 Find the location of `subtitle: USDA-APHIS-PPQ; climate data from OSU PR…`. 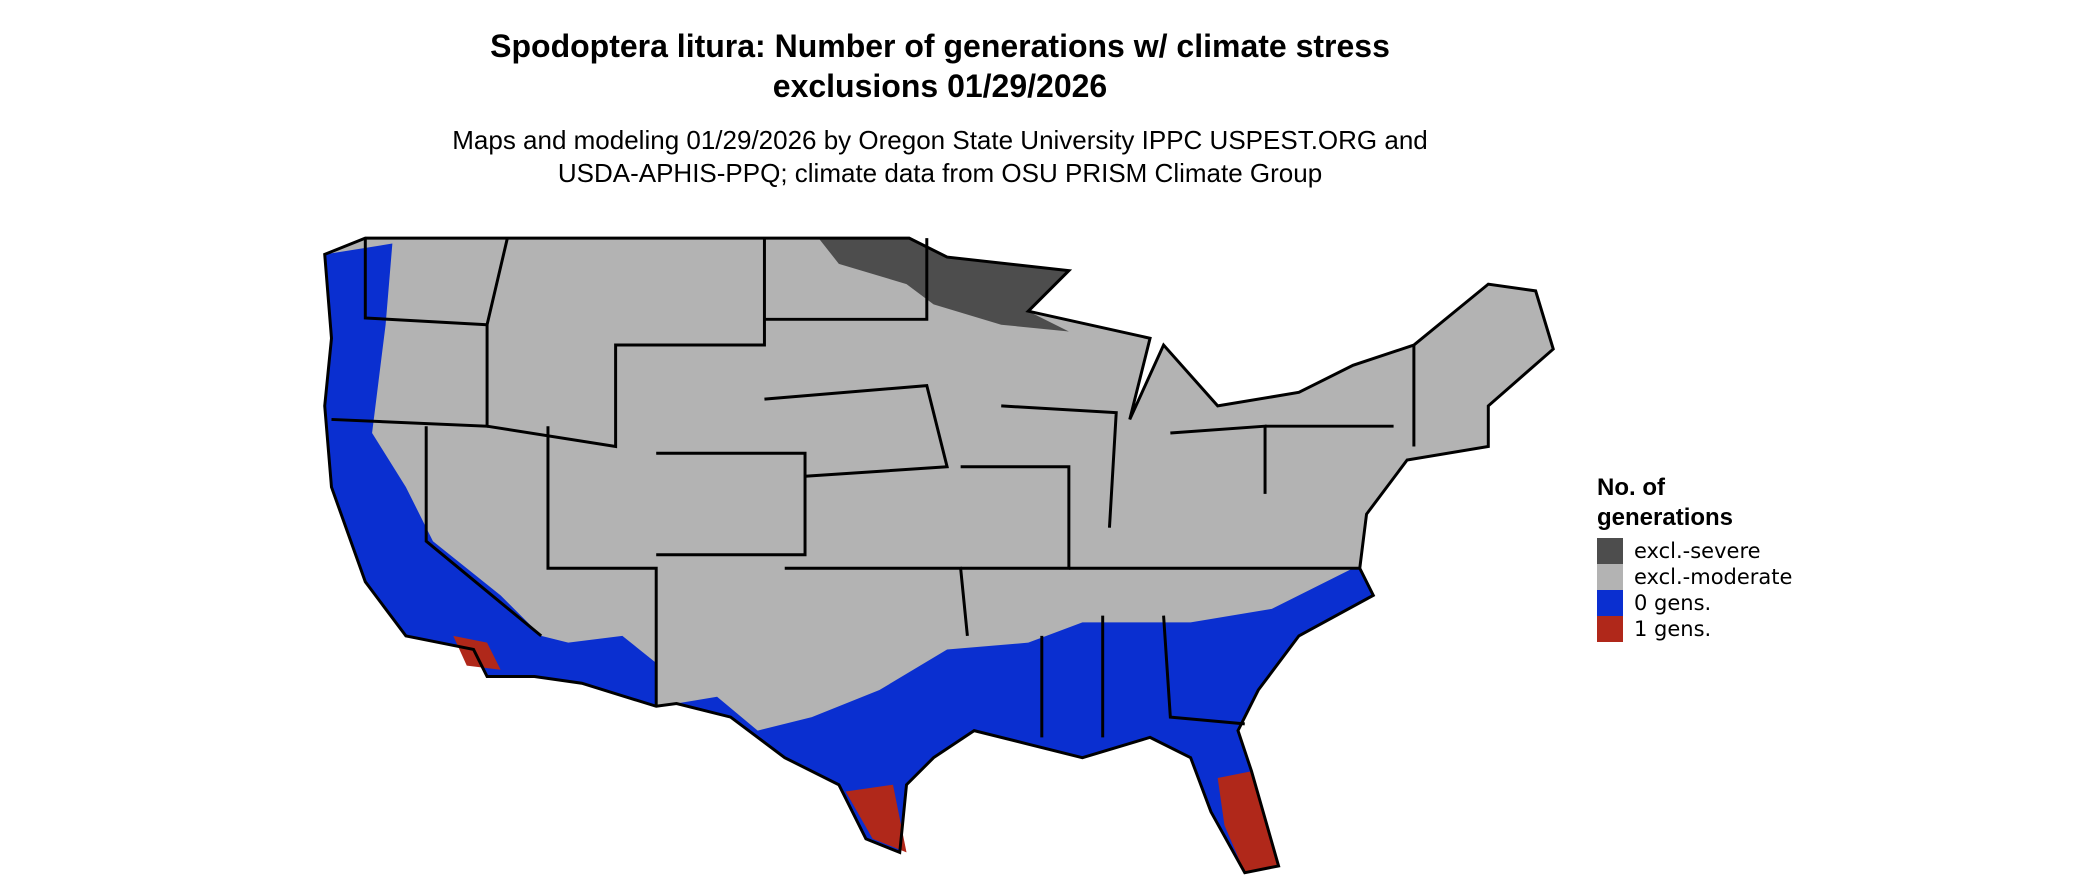

subtitle: USDA-APHIS-PPQ; climate data from OSU PR… is located at coordinates (940, 173).